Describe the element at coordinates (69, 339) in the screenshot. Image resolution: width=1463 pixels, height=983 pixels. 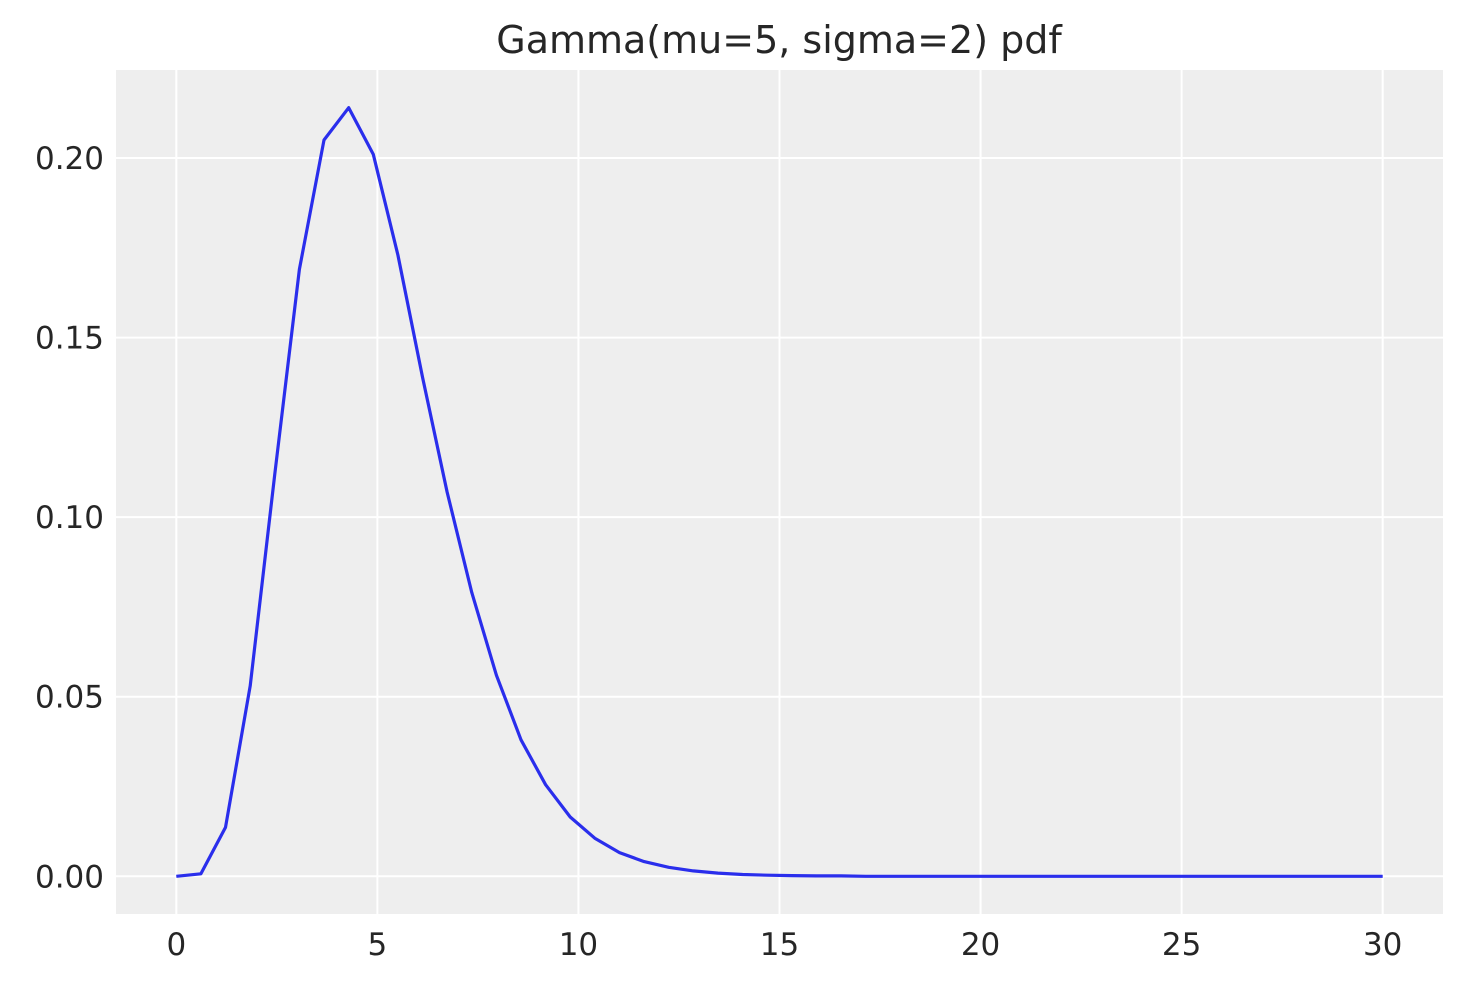
I see `y-tick-label: 0.15` at that location.